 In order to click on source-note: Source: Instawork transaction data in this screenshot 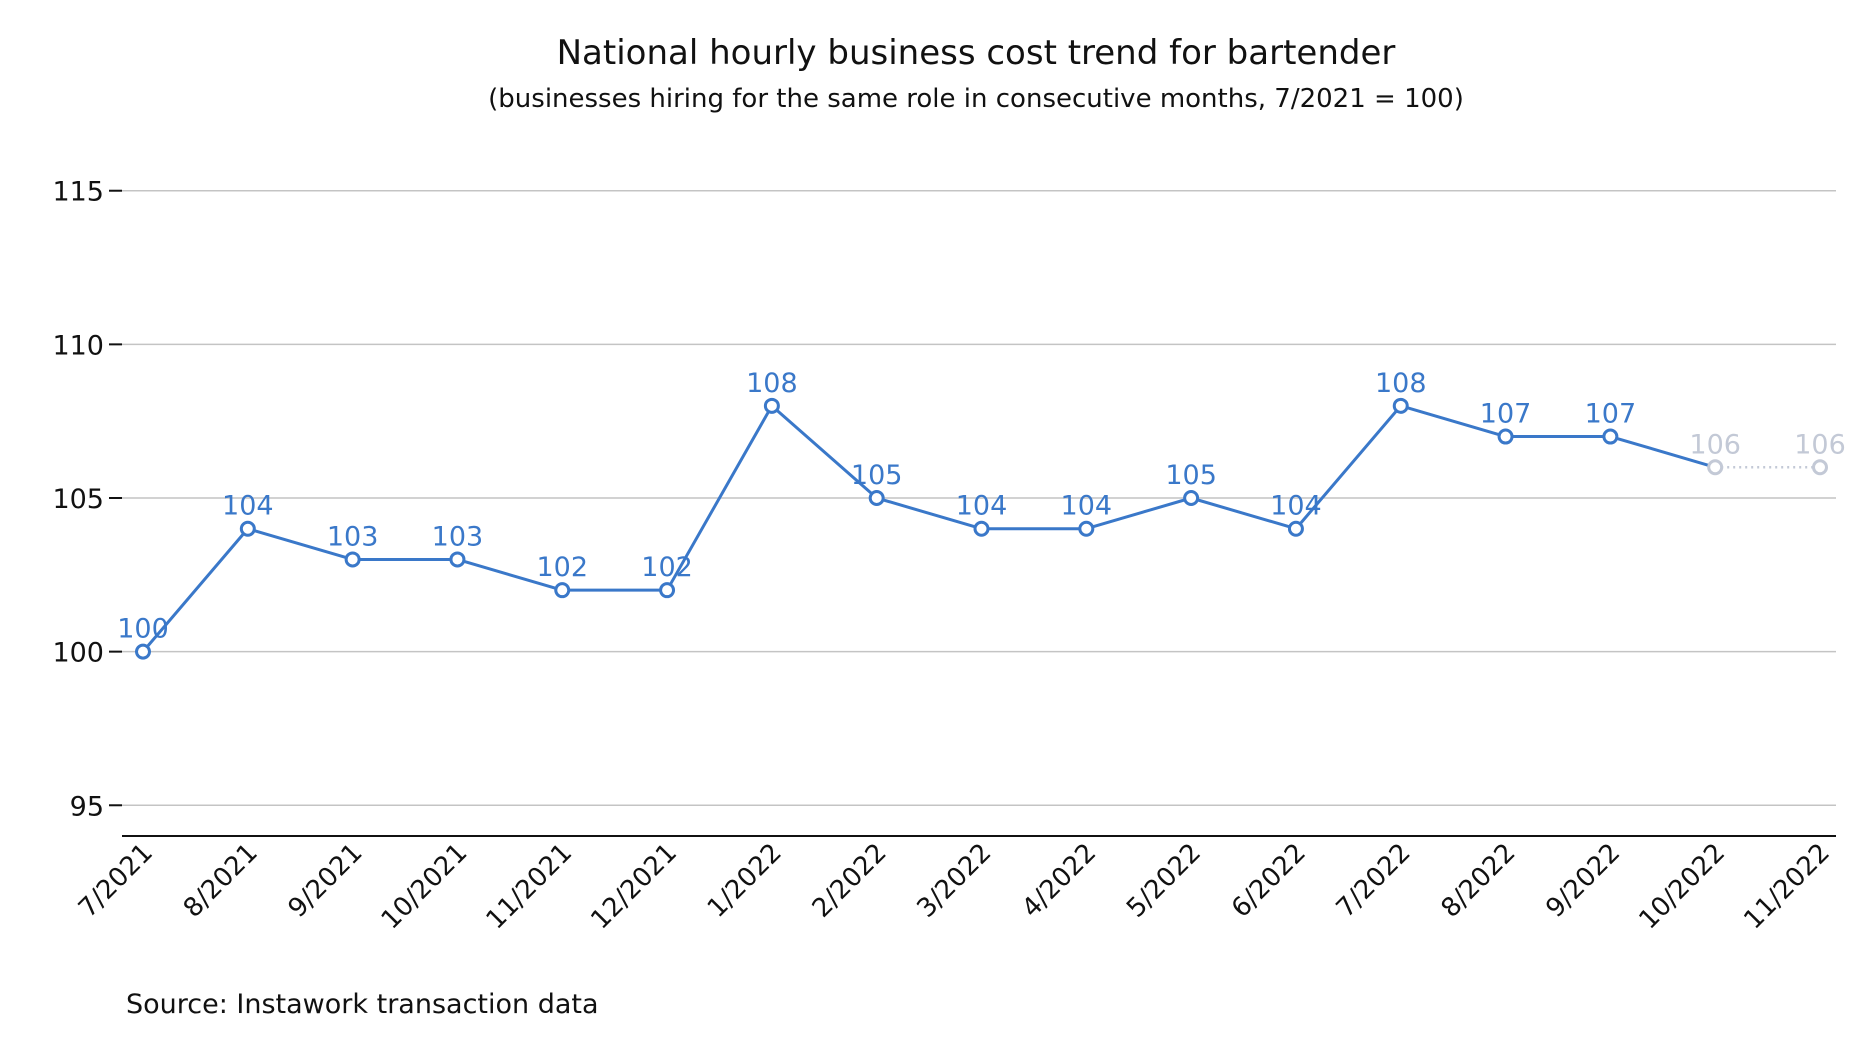, I will do `click(362, 1004)`.